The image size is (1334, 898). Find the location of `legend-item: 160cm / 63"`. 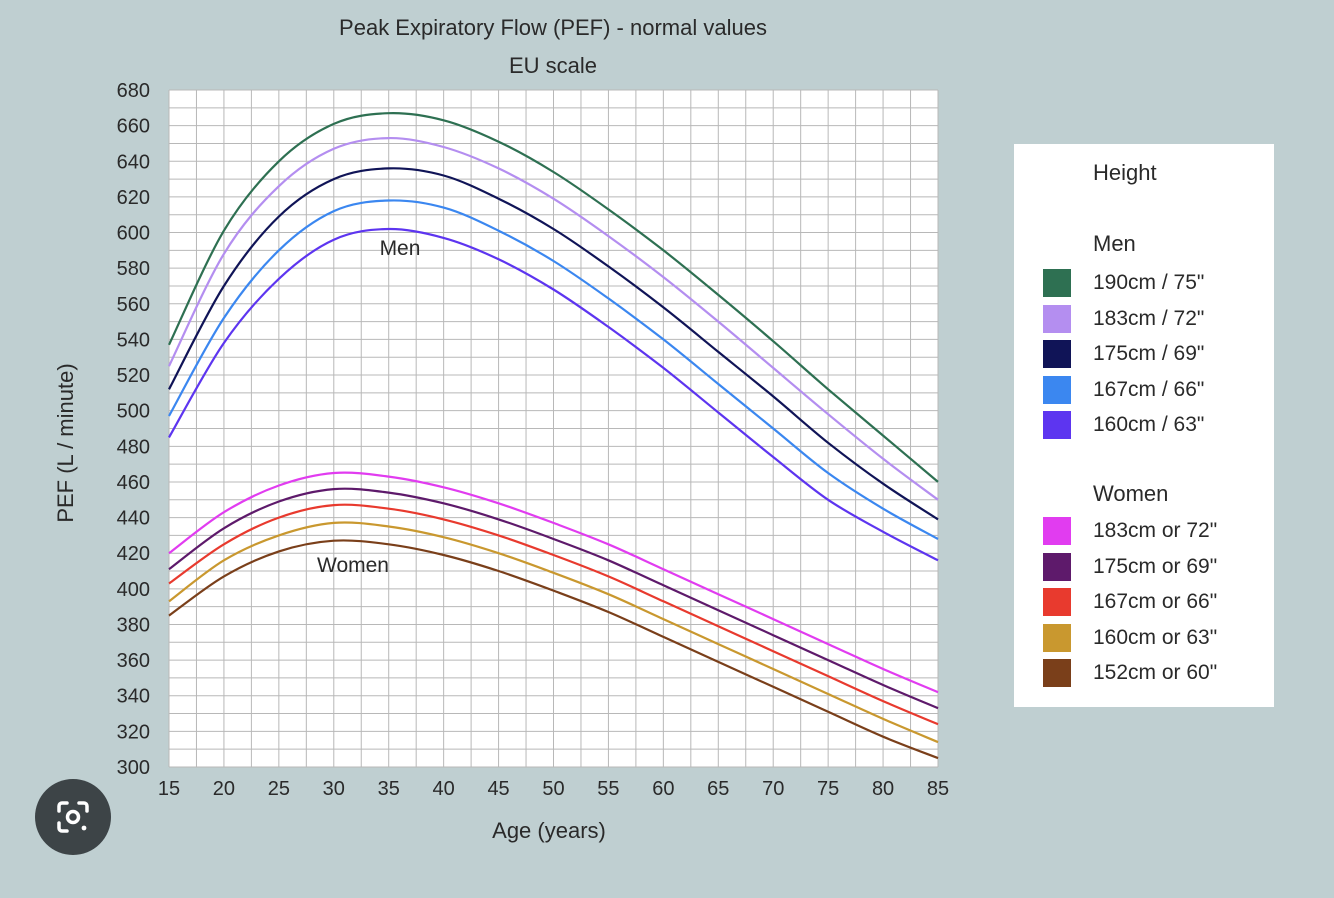

legend-item: 160cm / 63" is located at coordinates (1123, 425).